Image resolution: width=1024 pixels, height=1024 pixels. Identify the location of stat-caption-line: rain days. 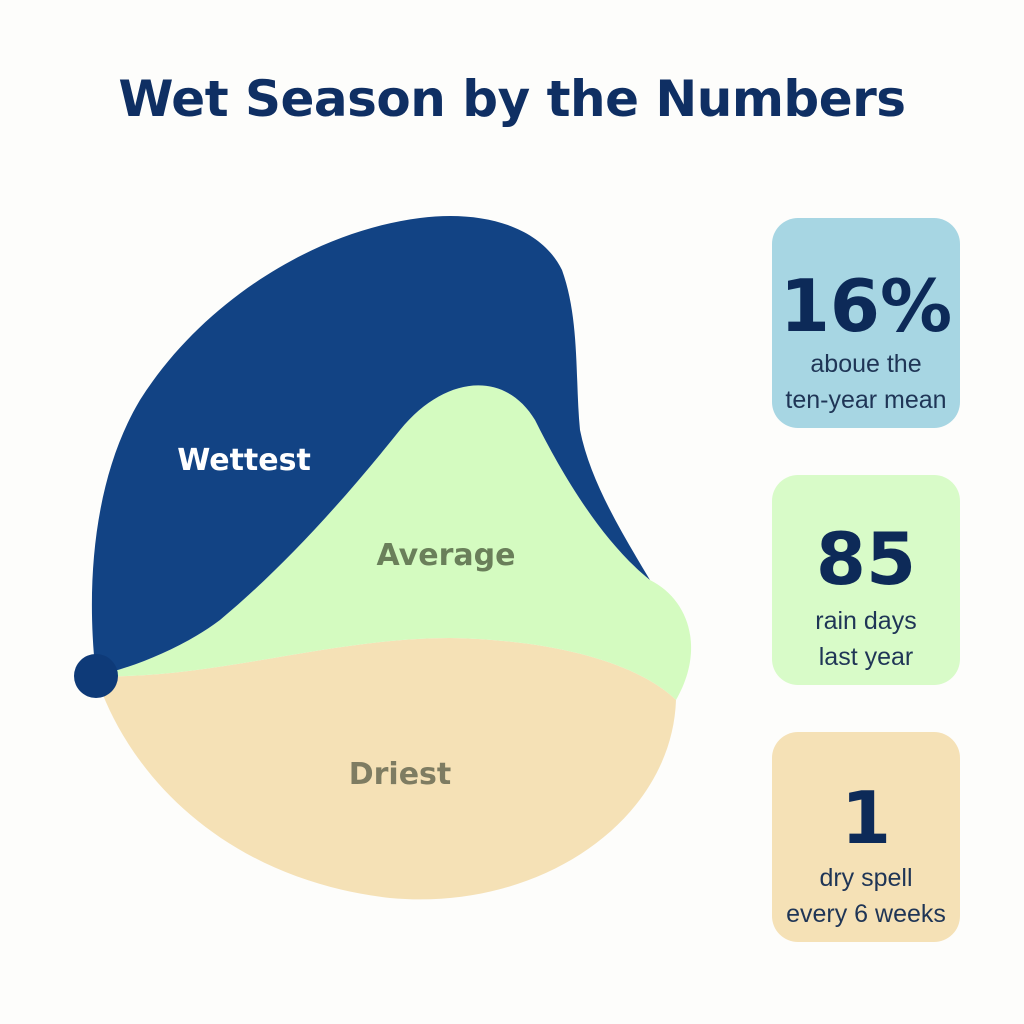
(866, 621).